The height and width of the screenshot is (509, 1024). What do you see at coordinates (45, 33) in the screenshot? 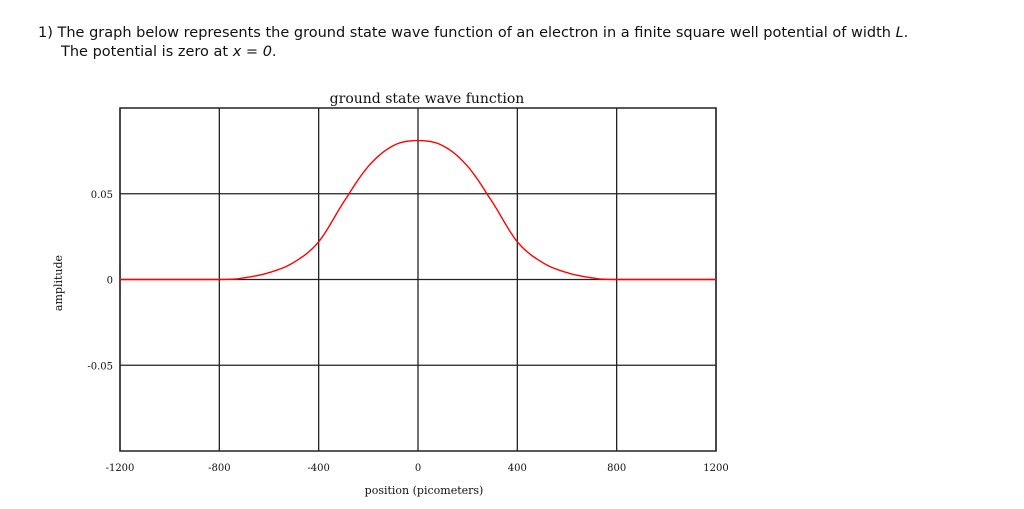
I see `question-number: 1)` at bounding box center [45, 33].